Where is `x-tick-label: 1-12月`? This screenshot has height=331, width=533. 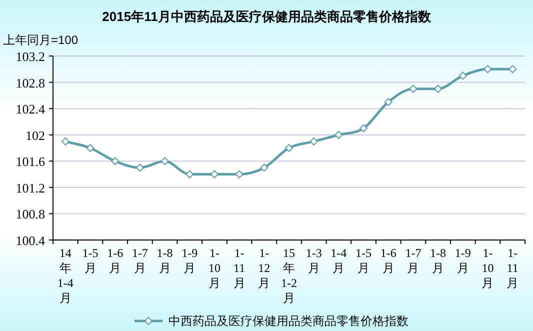 x-tick-label: 1-12月 is located at coordinates (264, 268).